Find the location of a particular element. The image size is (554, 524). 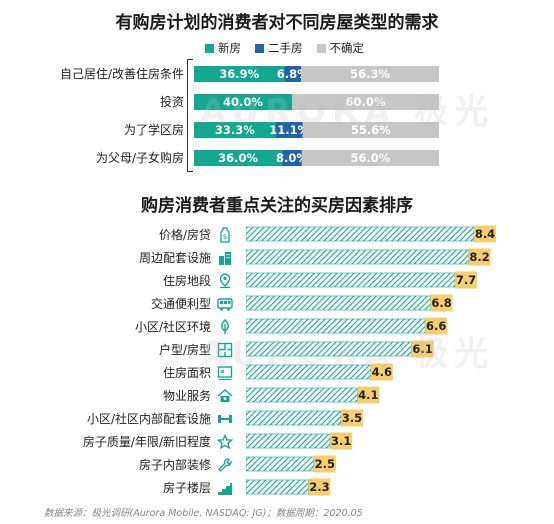

bar-value-label: 3.5 is located at coordinates (352, 418).